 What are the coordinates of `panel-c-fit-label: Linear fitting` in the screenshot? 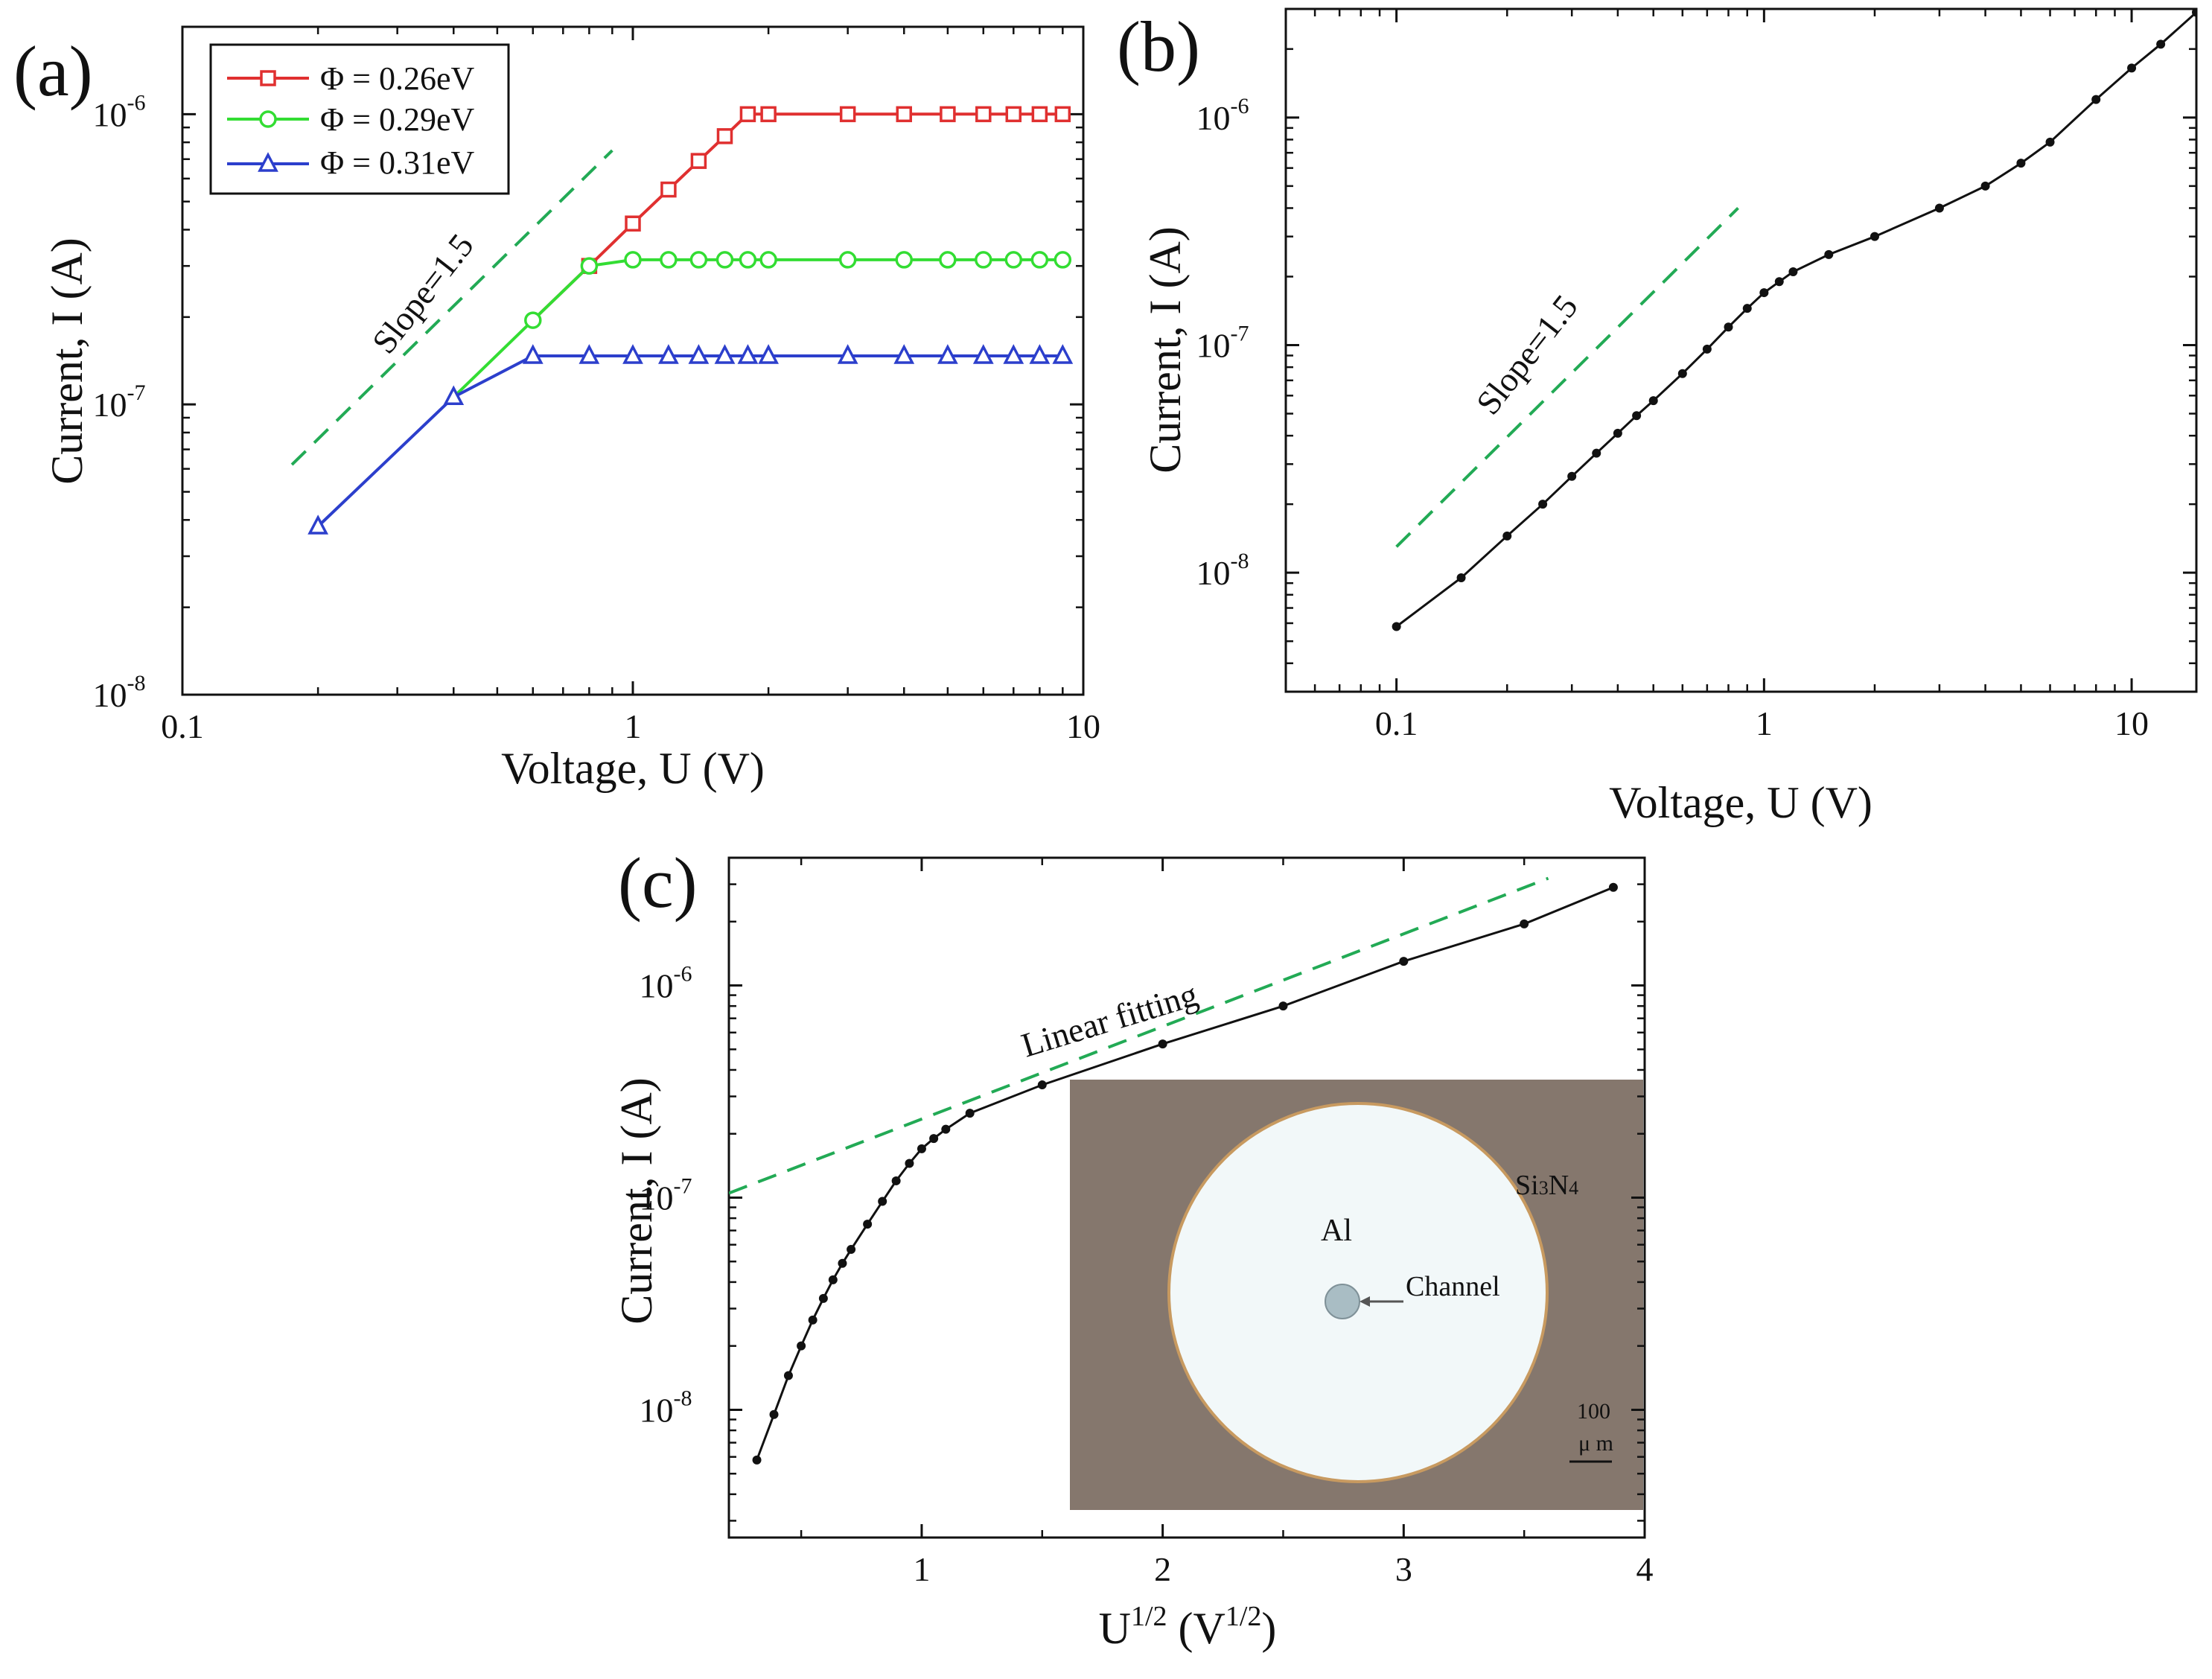 It's located at (1109, 1019).